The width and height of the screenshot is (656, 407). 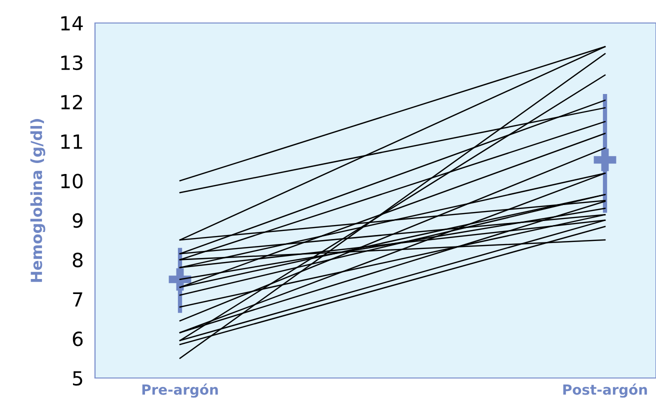 I want to click on y-tick-label: 14, so click(x=72, y=23).